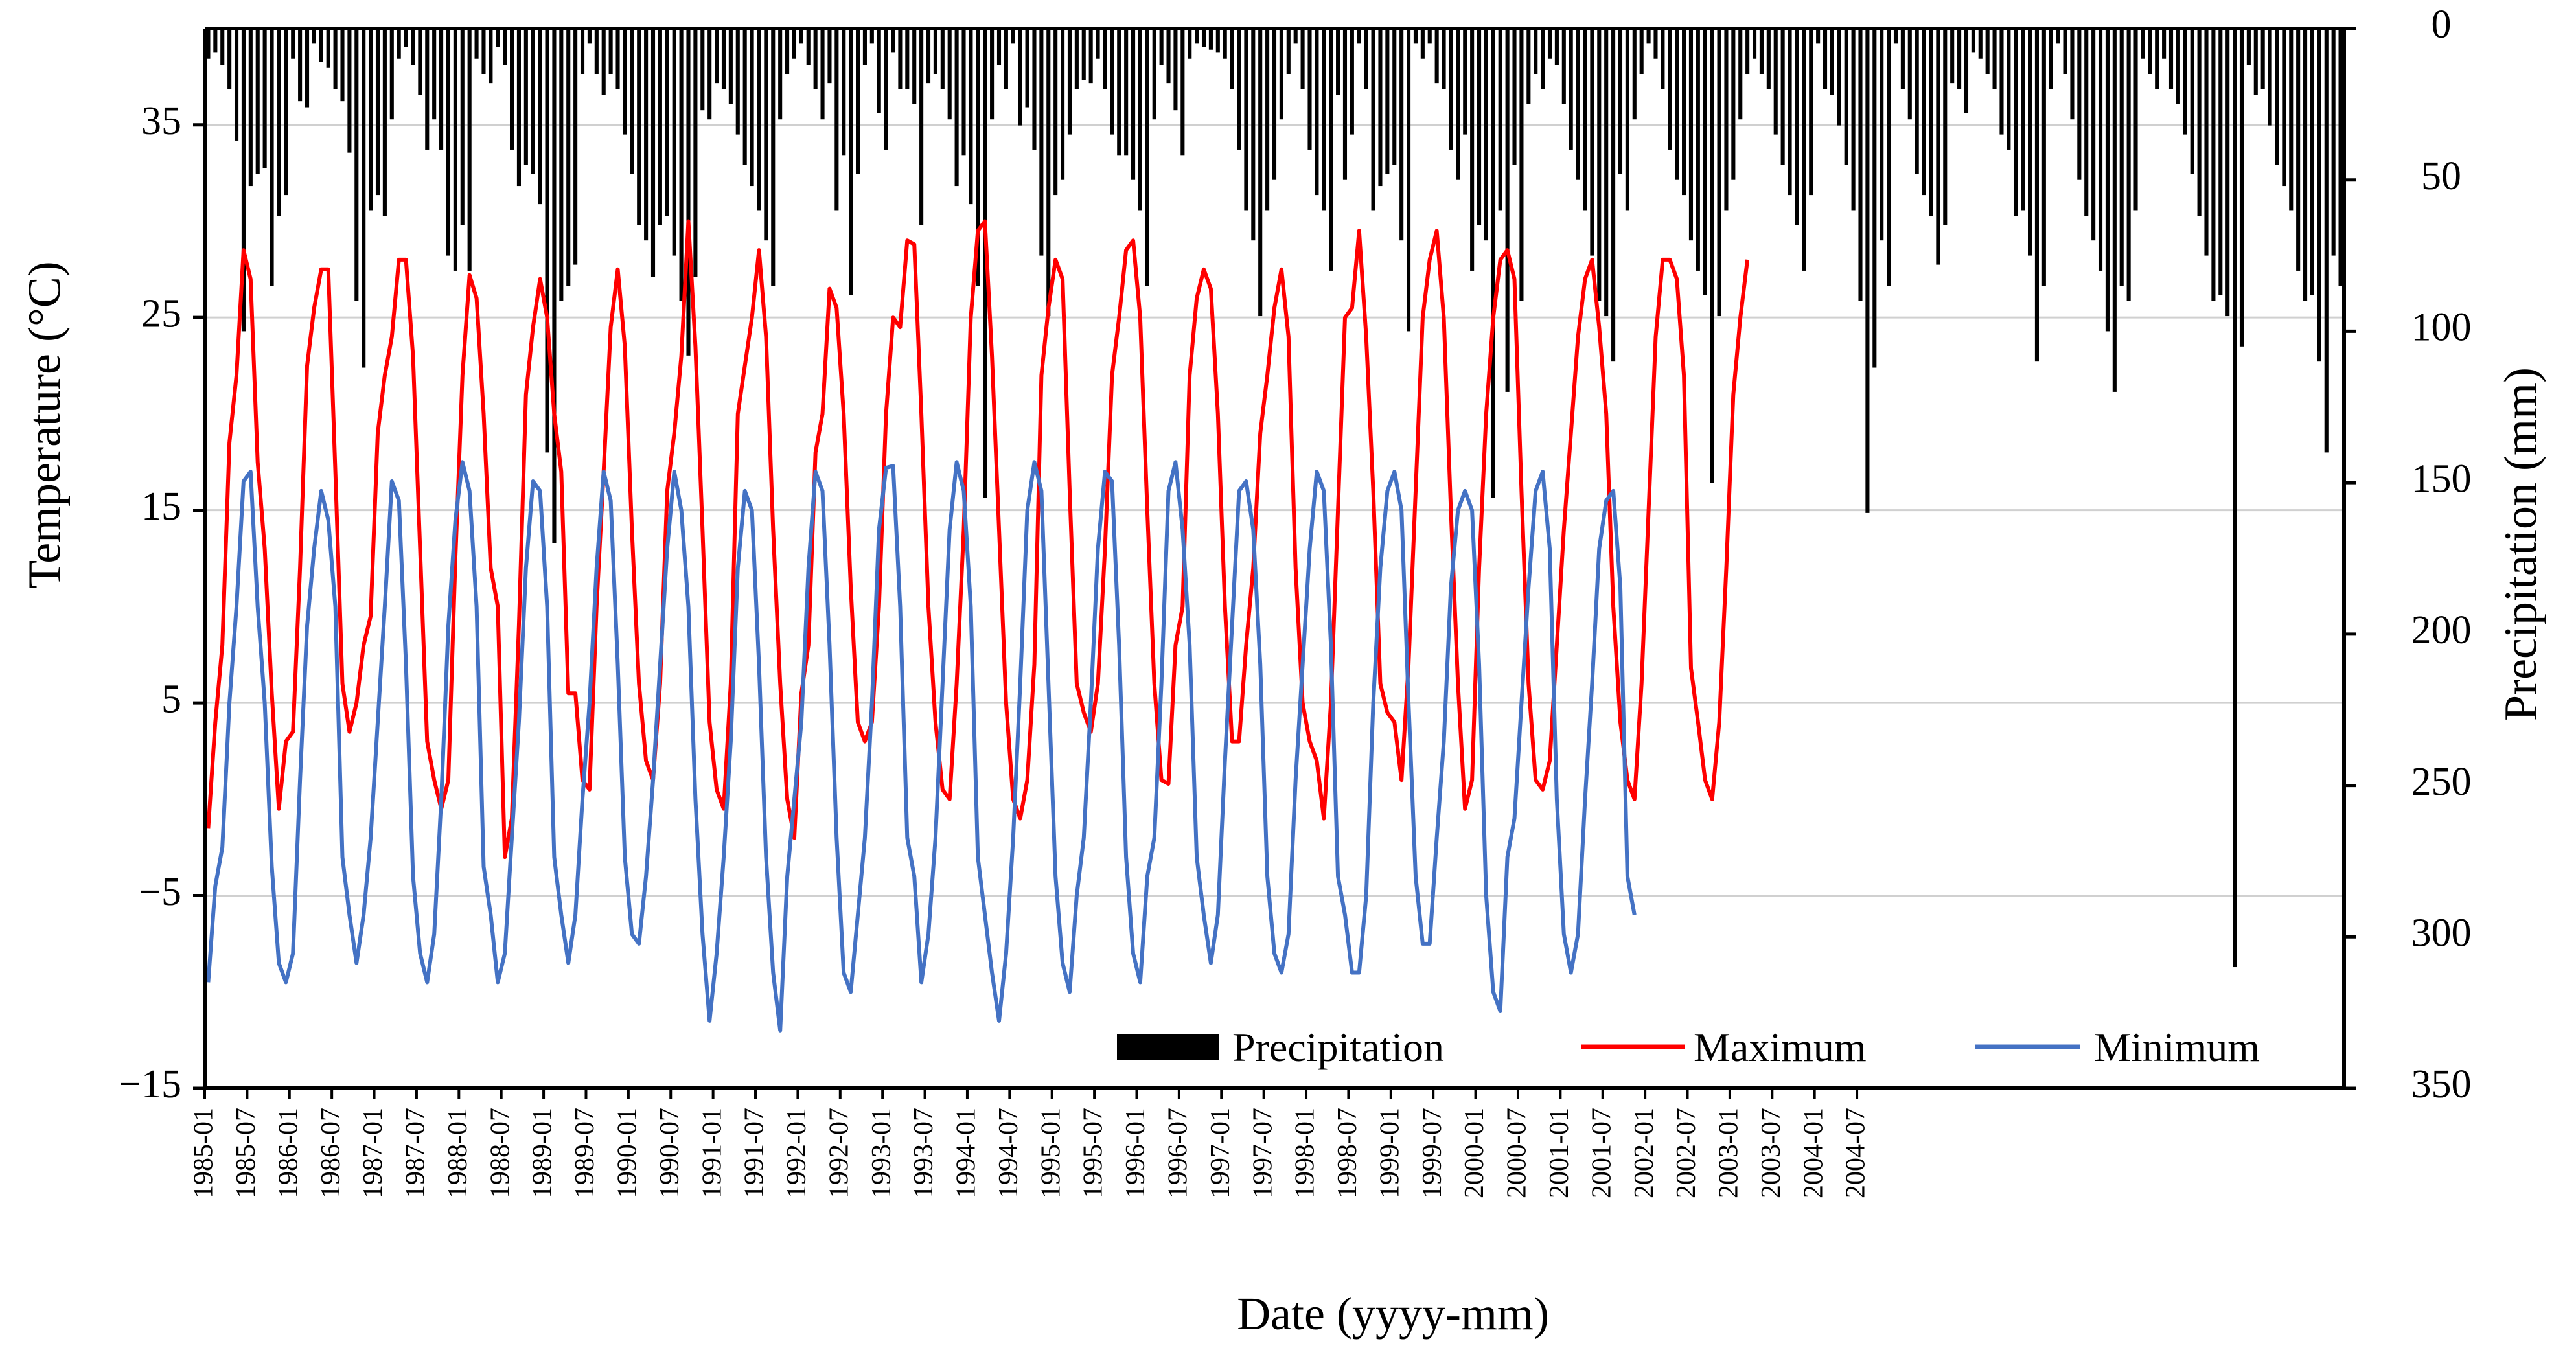  Describe the element at coordinates (628, 1153) in the screenshot. I see `x-tick-label: 1990-01` at that location.